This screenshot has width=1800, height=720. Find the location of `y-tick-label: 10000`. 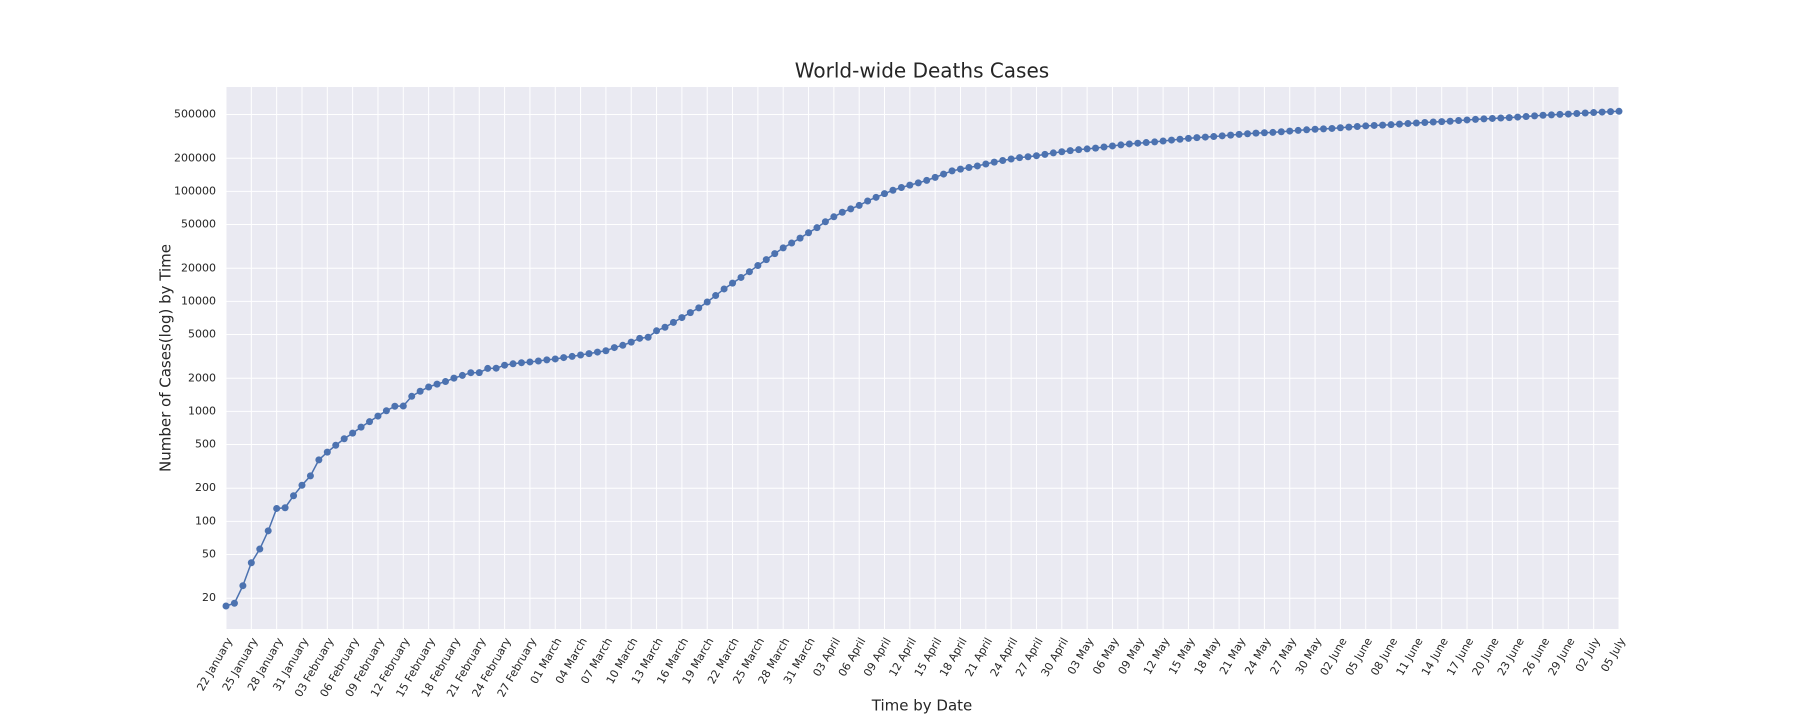

y-tick-label: 10000 is located at coordinates (198, 300).